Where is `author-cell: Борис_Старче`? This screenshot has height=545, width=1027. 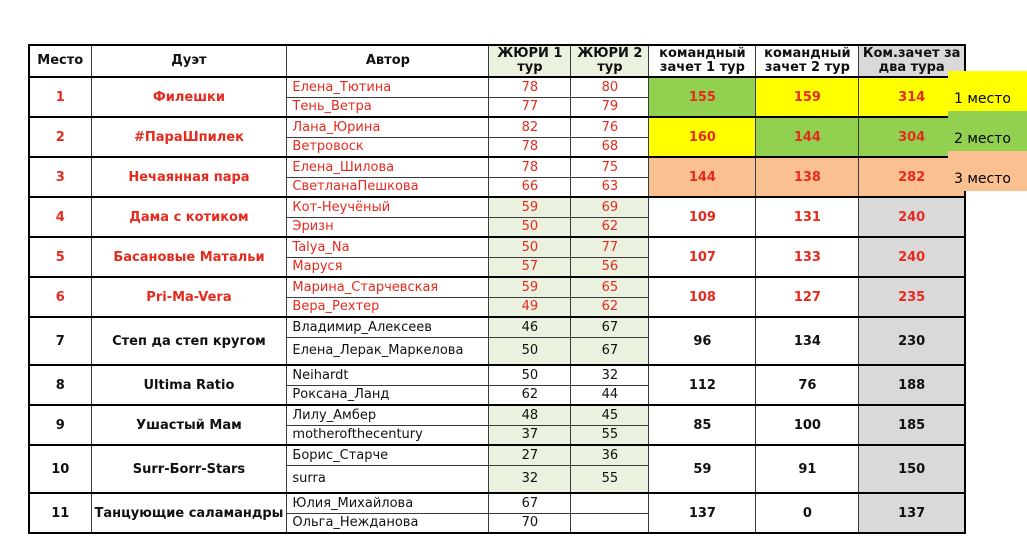 author-cell: Борис_Старче is located at coordinates (388, 455).